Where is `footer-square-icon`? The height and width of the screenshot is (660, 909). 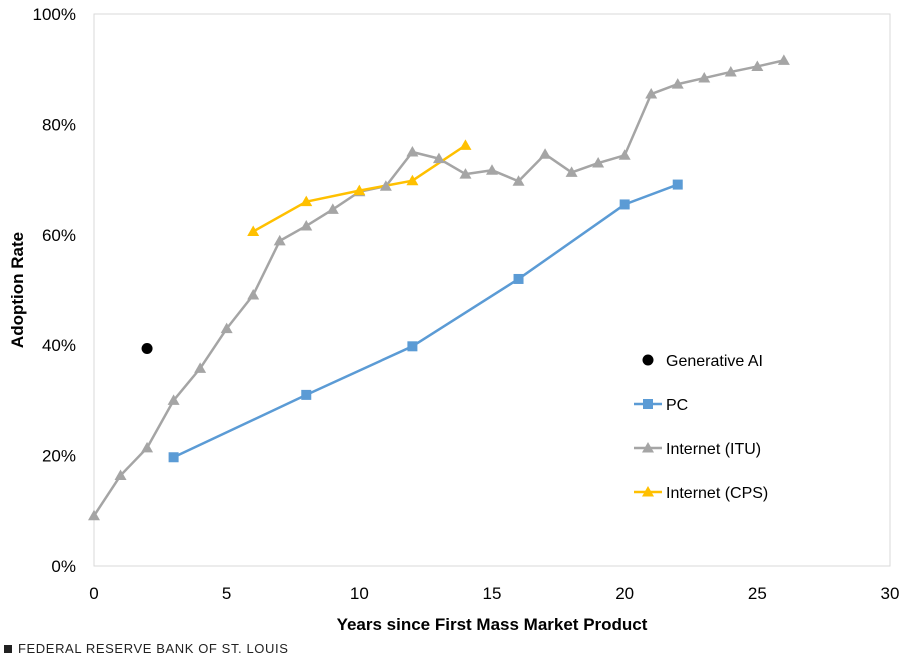
footer-square-icon is located at coordinates (8, 648).